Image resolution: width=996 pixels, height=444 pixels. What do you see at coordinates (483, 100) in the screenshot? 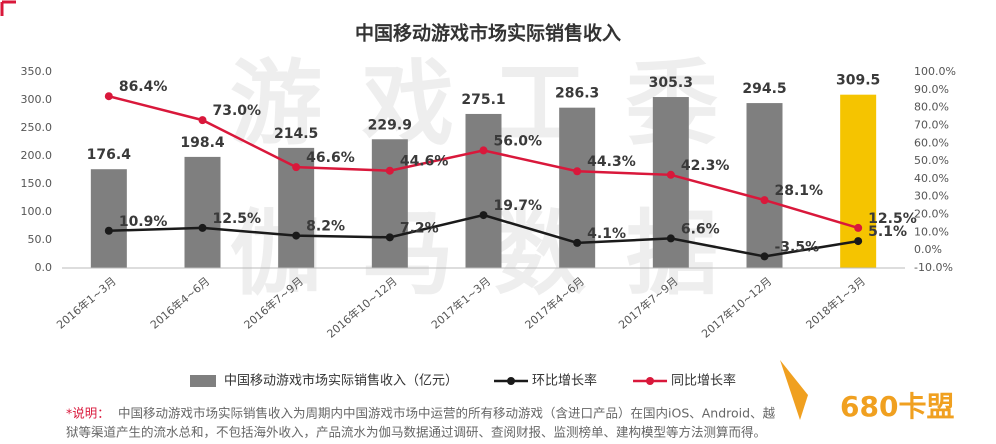
I see `value-label: 275.1` at bounding box center [483, 100].